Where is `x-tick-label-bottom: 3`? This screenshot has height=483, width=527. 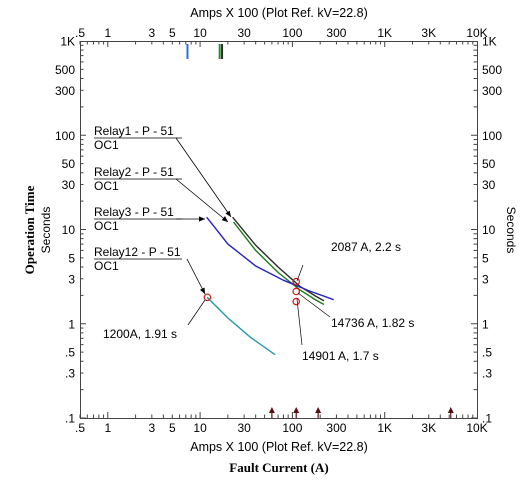
x-tick-label-bottom: 3 is located at coordinates (151, 428).